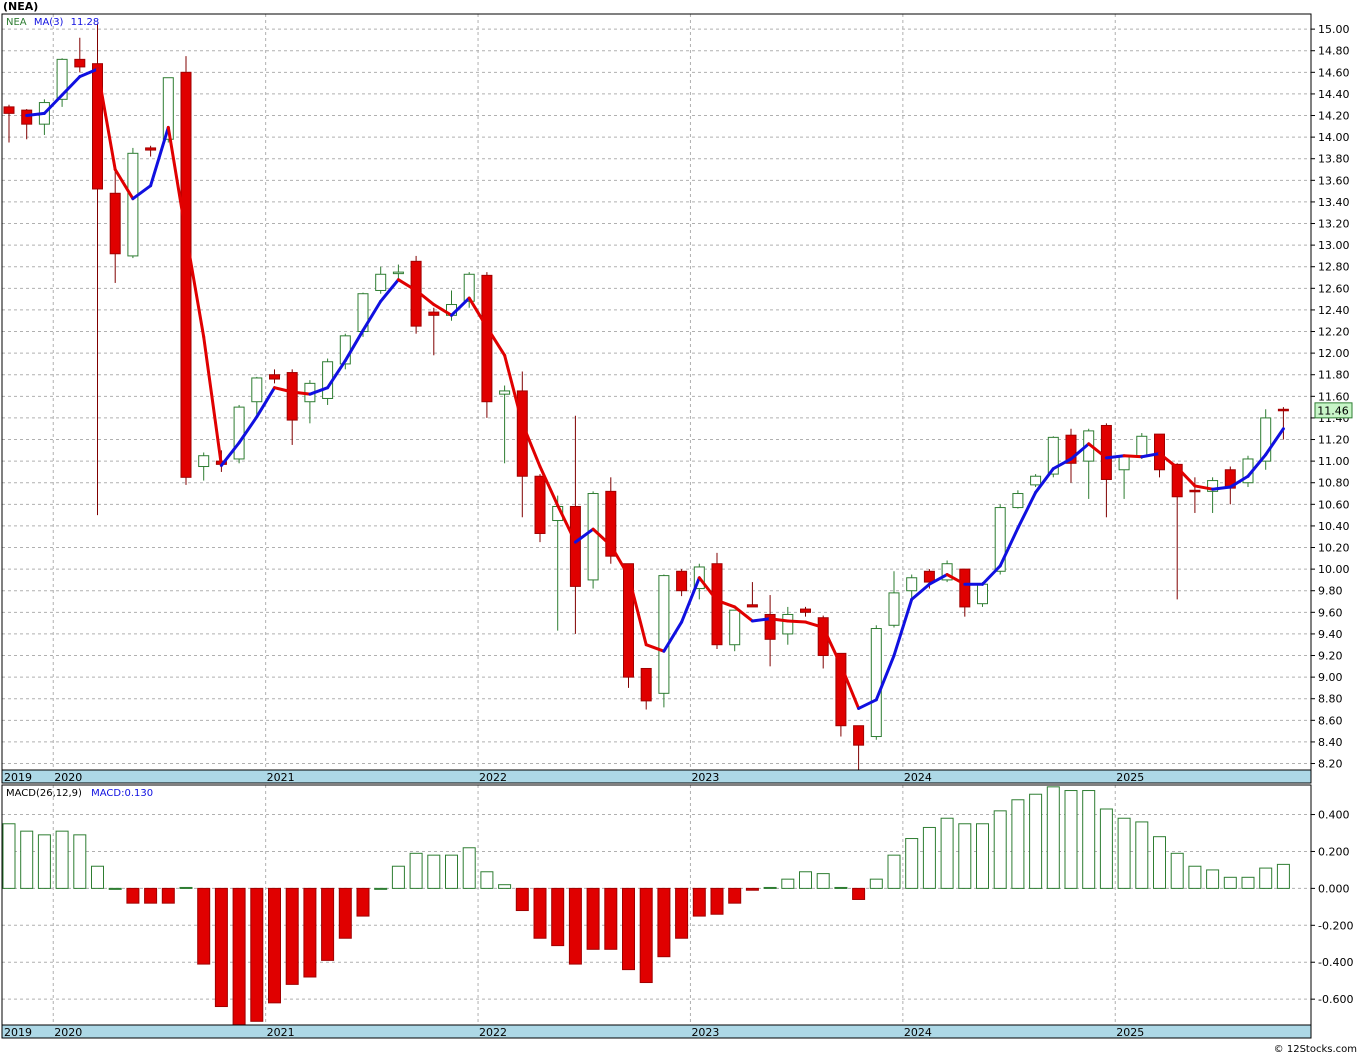 This screenshot has height=1056, width=1360. Describe the element at coordinates (574, 1032) in the screenshot. I see `macd-year-labels: 2019 2020 2021 2022 2023 2024 2025` at that location.